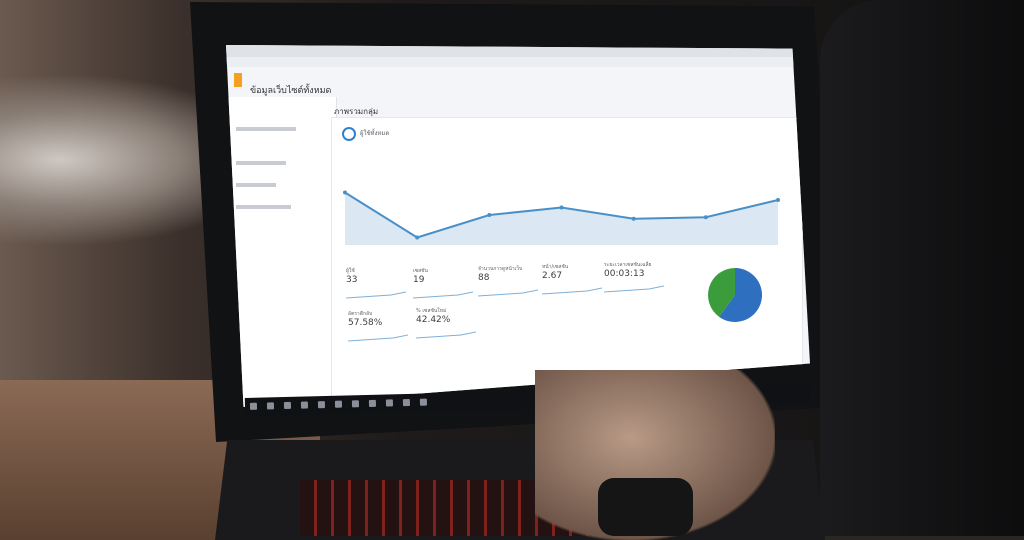 The height and width of the screenshot is (540, 1024). Describe the element at coordinates (253, 406) in the screenshot. I see `windows-icon` at that location.